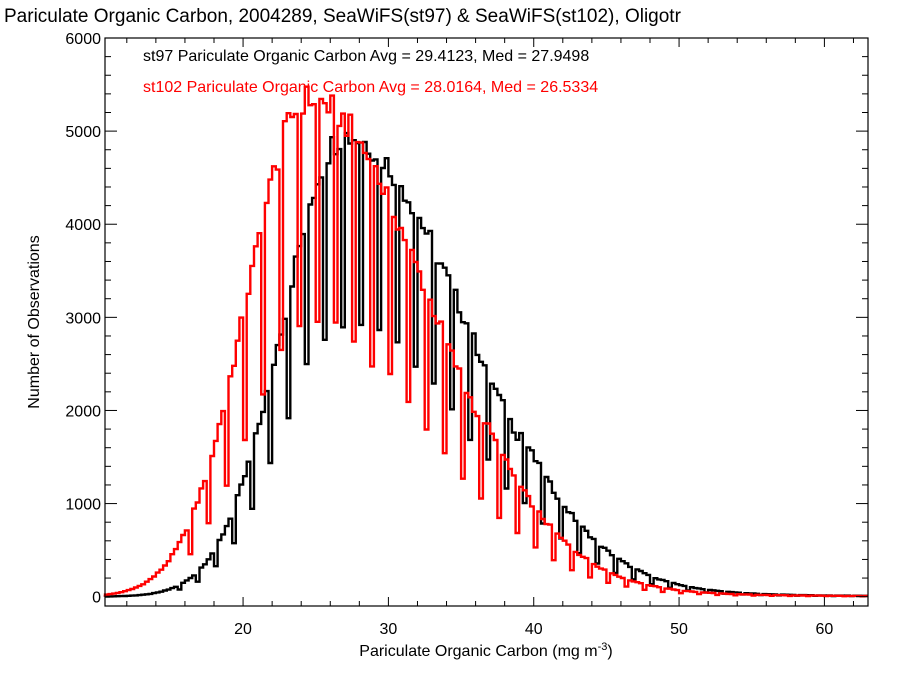 This screenshot has width=900, height=675. Describe the element at coordinates (243, 629) in the screenshot. I see `x-tick-label: 20` at that location.